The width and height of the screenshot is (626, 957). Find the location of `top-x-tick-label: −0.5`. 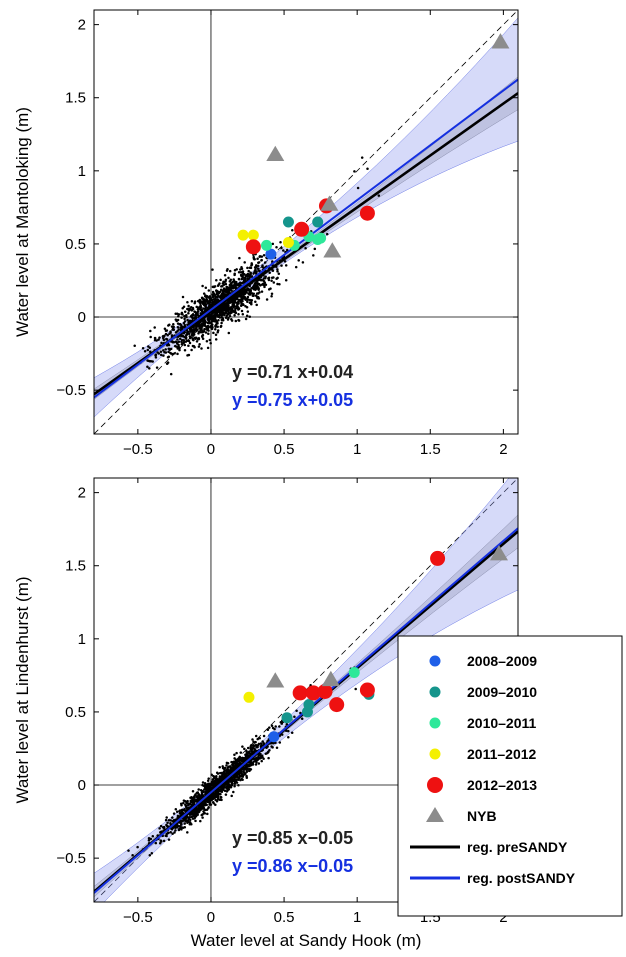

top-x-tick-label: −0.5 is located at coordinates (138, 449).